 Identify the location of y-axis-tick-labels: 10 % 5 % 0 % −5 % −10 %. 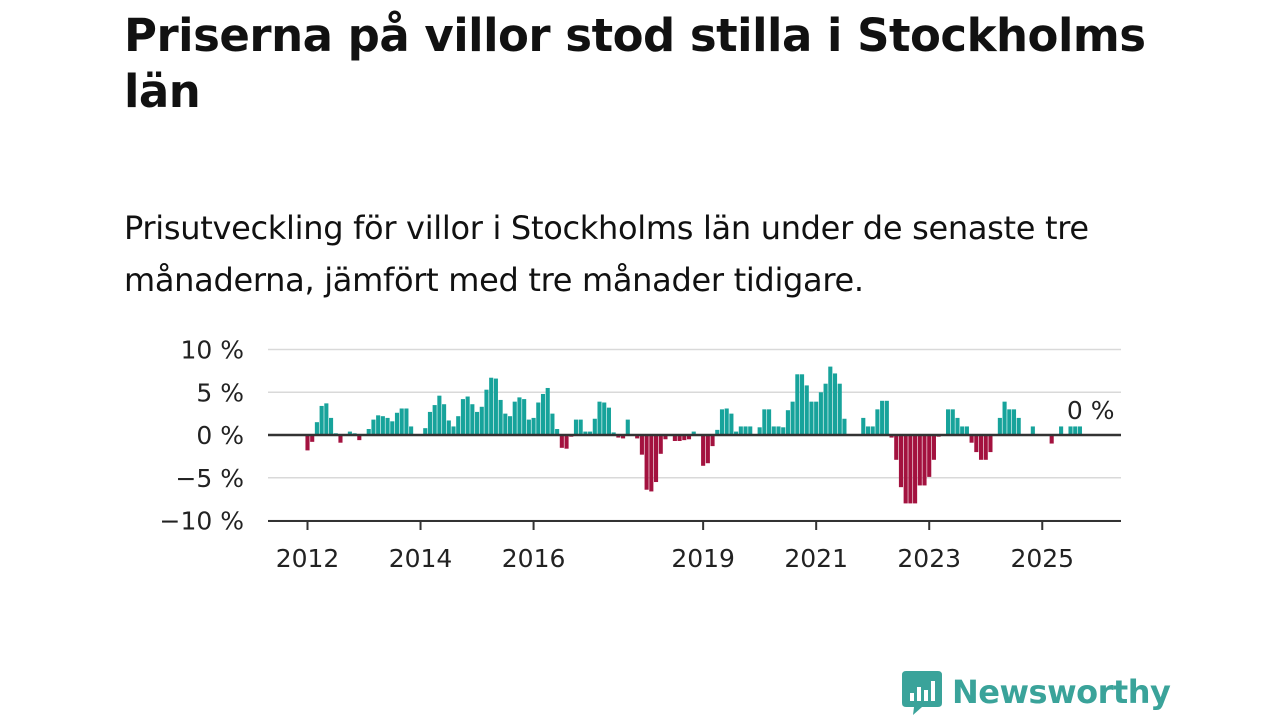
(202, 436).